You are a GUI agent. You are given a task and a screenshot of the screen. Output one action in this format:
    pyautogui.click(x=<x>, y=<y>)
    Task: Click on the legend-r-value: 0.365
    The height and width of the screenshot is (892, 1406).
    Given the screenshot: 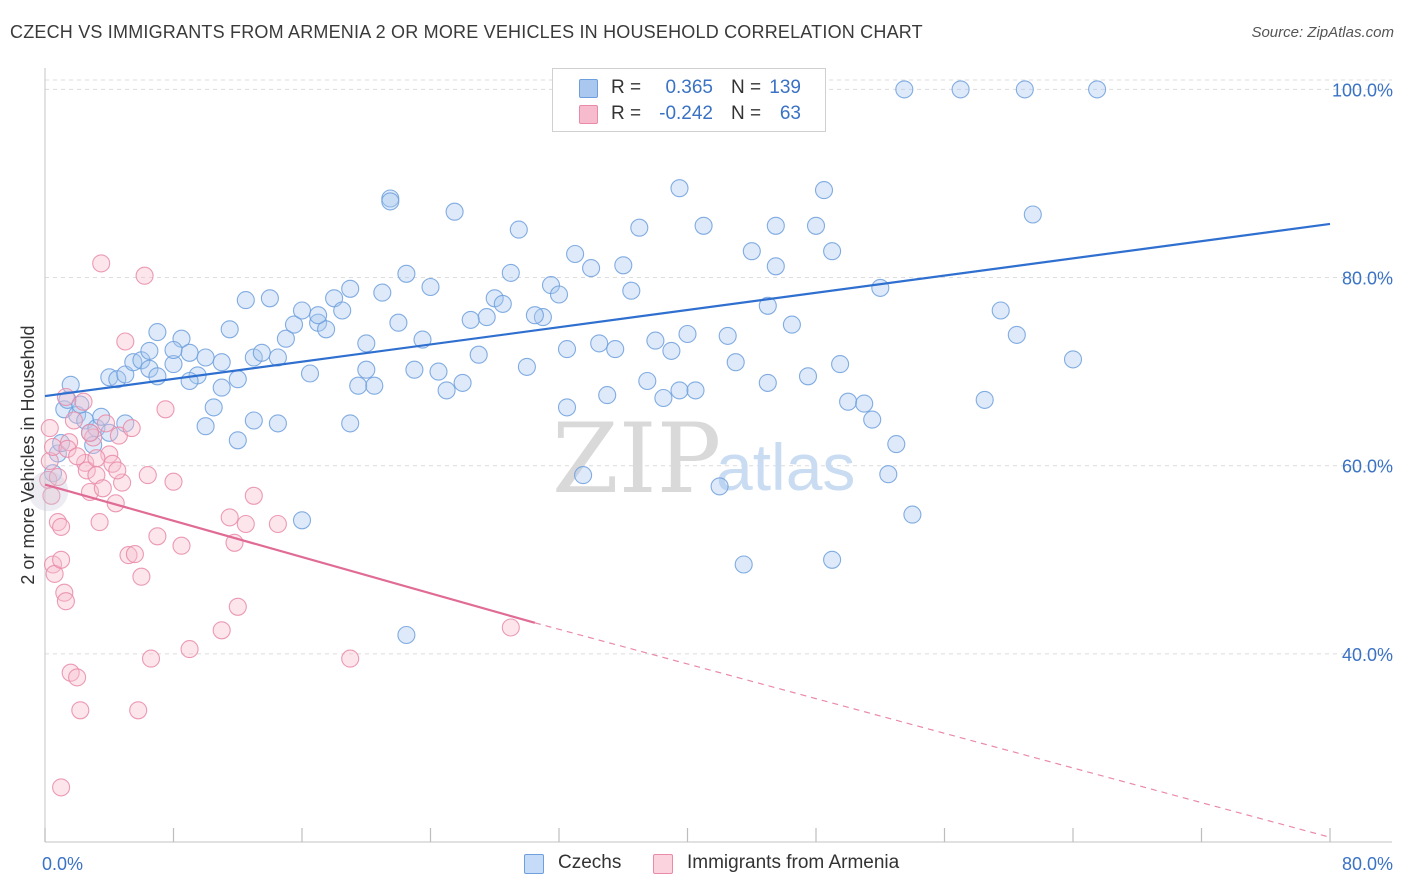 What is the action you would take?
    pyautogui.click(x=689, y=87)
    